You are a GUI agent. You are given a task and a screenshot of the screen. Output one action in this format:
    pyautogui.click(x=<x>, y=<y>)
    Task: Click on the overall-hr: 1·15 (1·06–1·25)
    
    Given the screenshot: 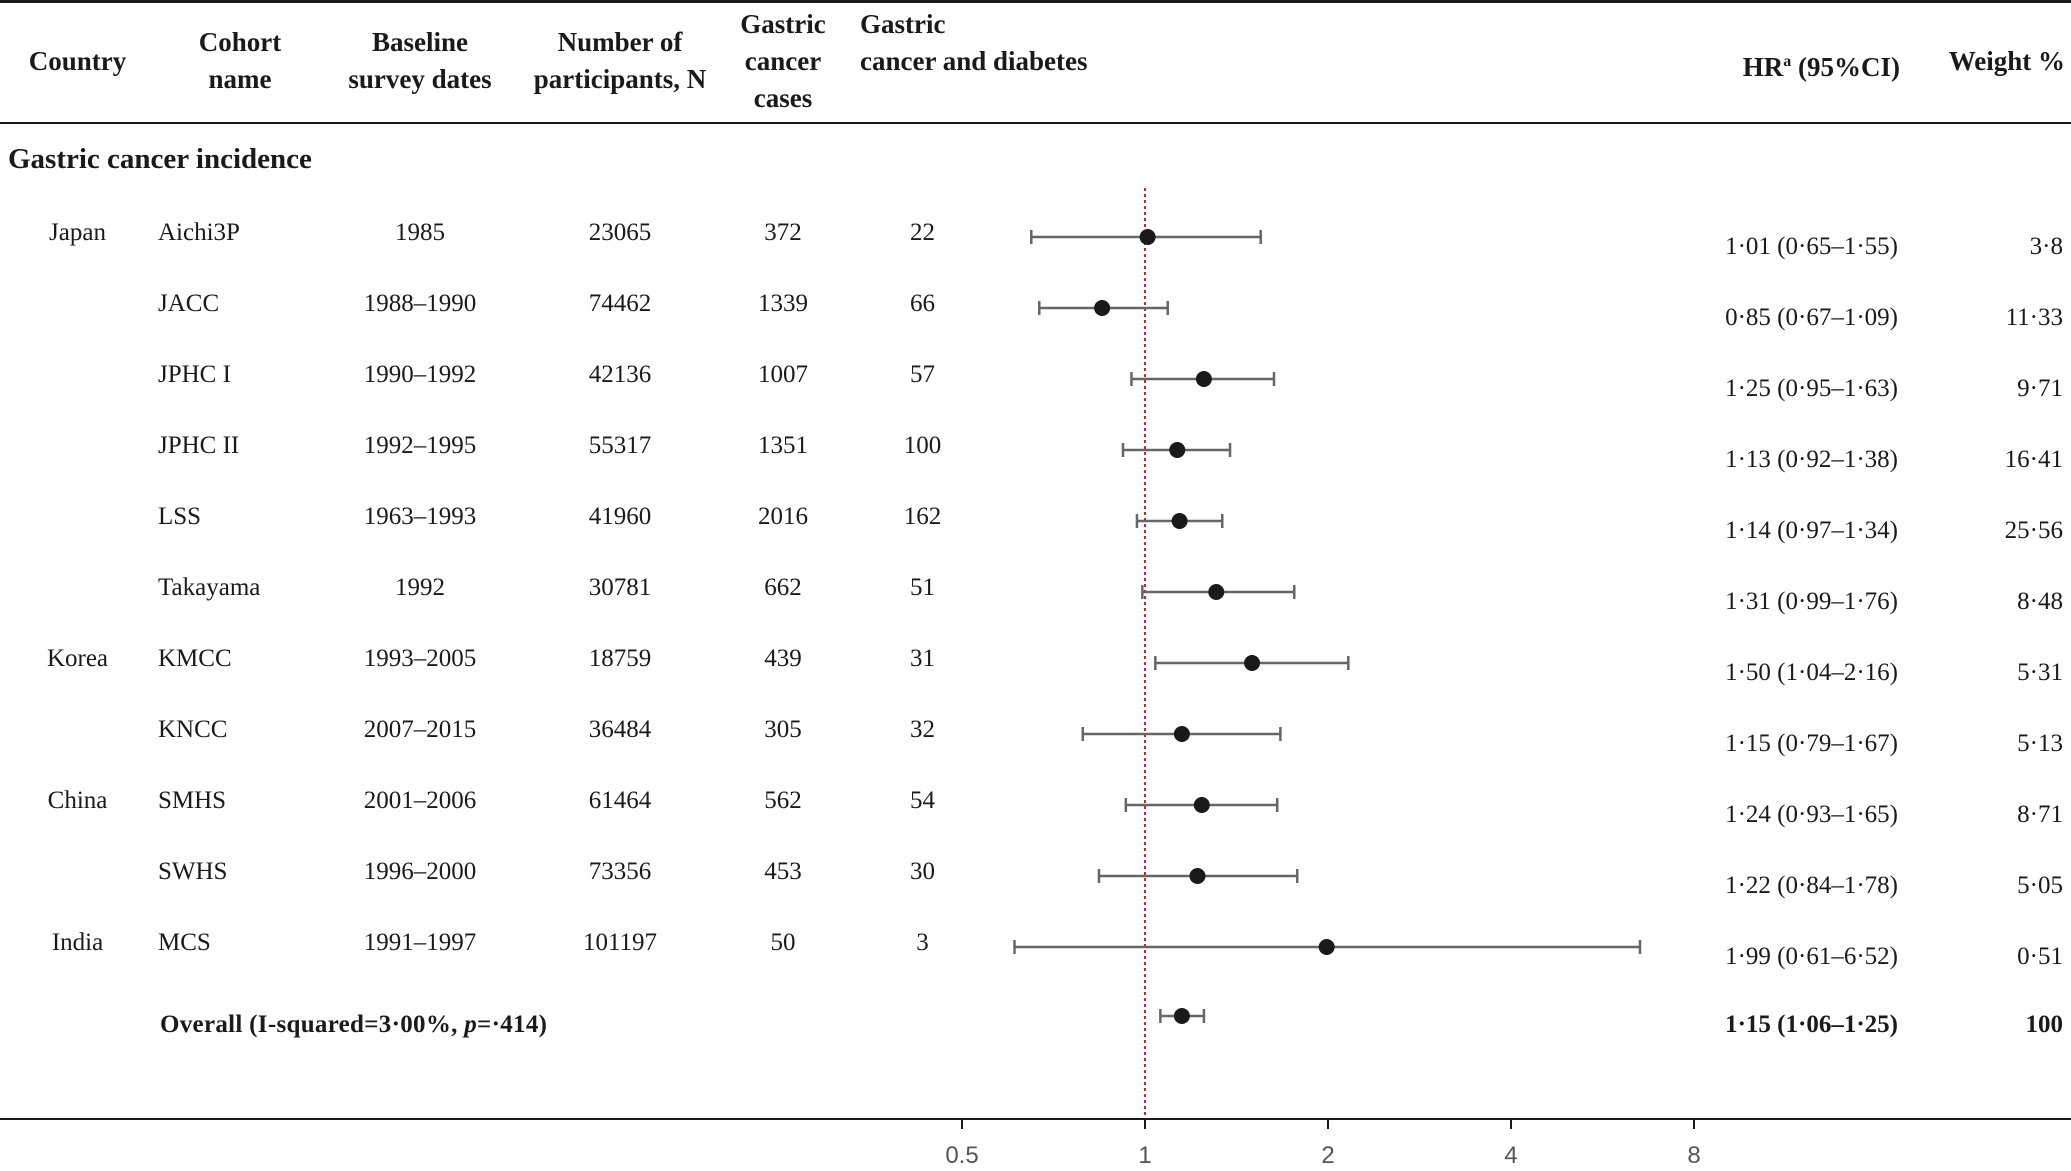 What is the action you would take?
    pyautogui.click(x=1811, y=1024)
    